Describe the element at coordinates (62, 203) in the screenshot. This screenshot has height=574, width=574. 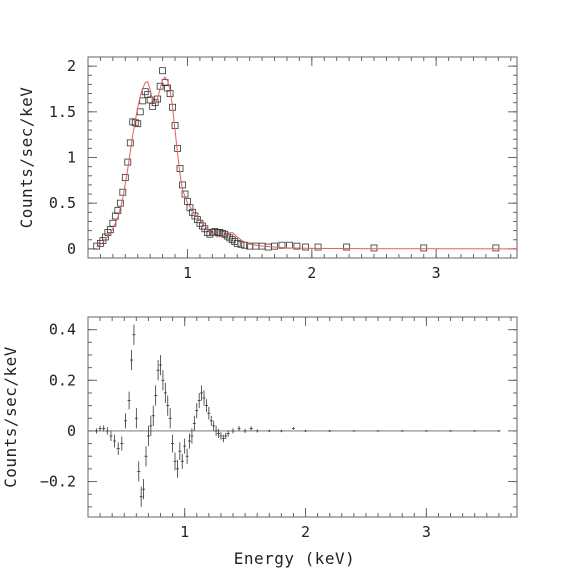
I see `y-tick-label: 0.5` at that location.